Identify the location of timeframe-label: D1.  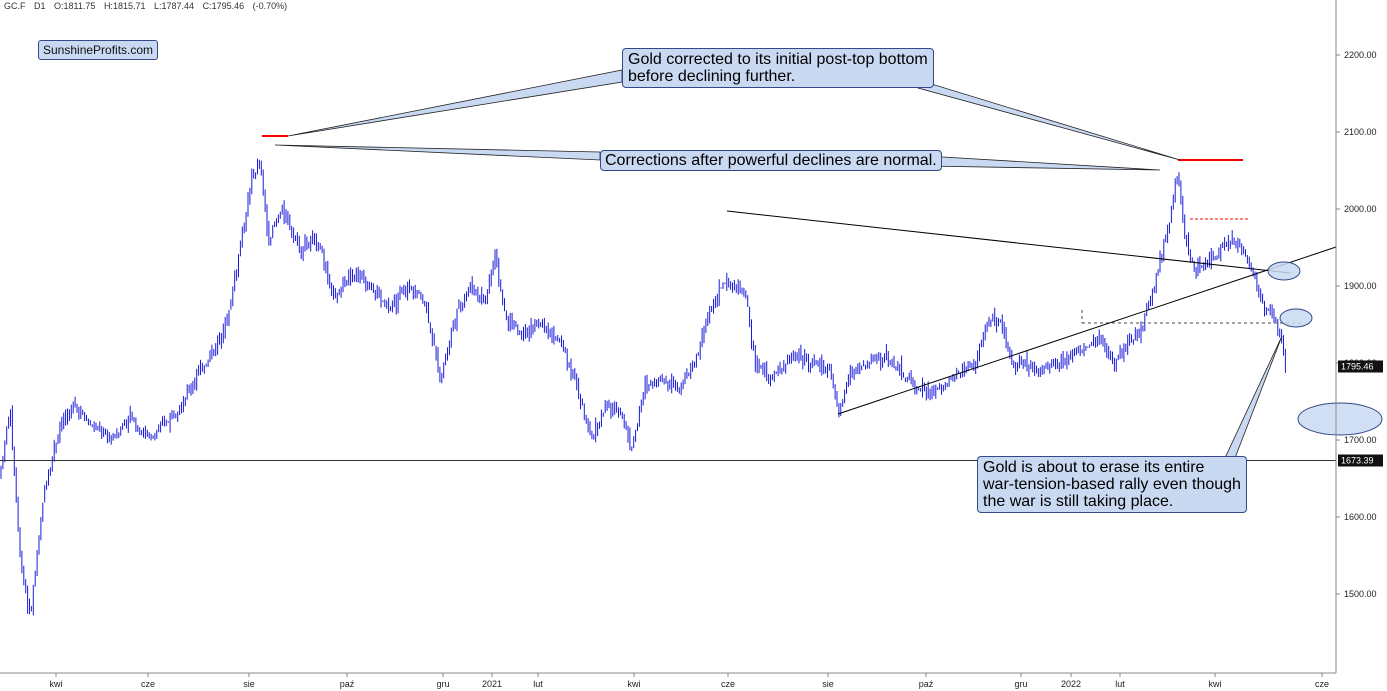
(40, 6).